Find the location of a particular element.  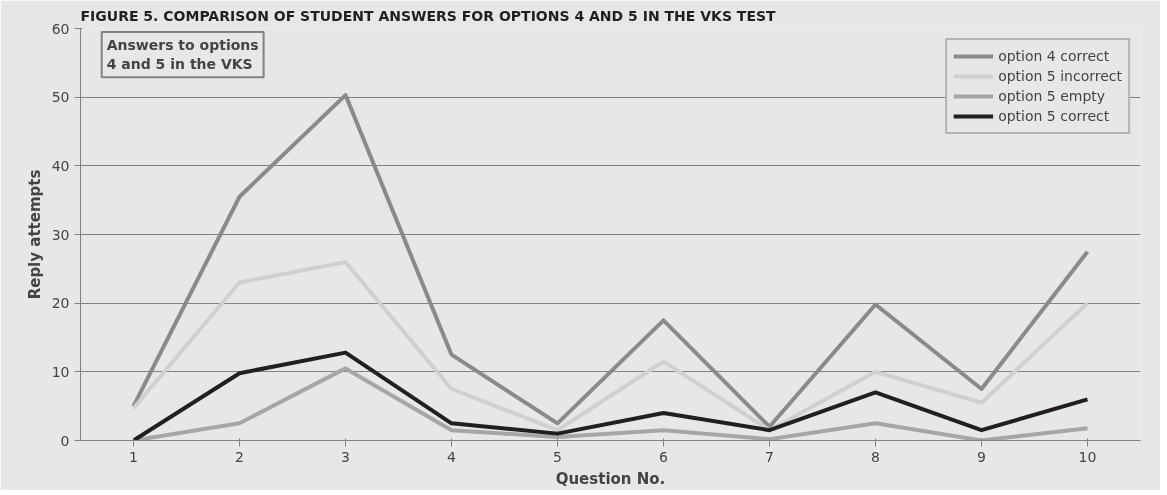

legend-label: option 5 incorrect is located at coordinates (1060, 76).